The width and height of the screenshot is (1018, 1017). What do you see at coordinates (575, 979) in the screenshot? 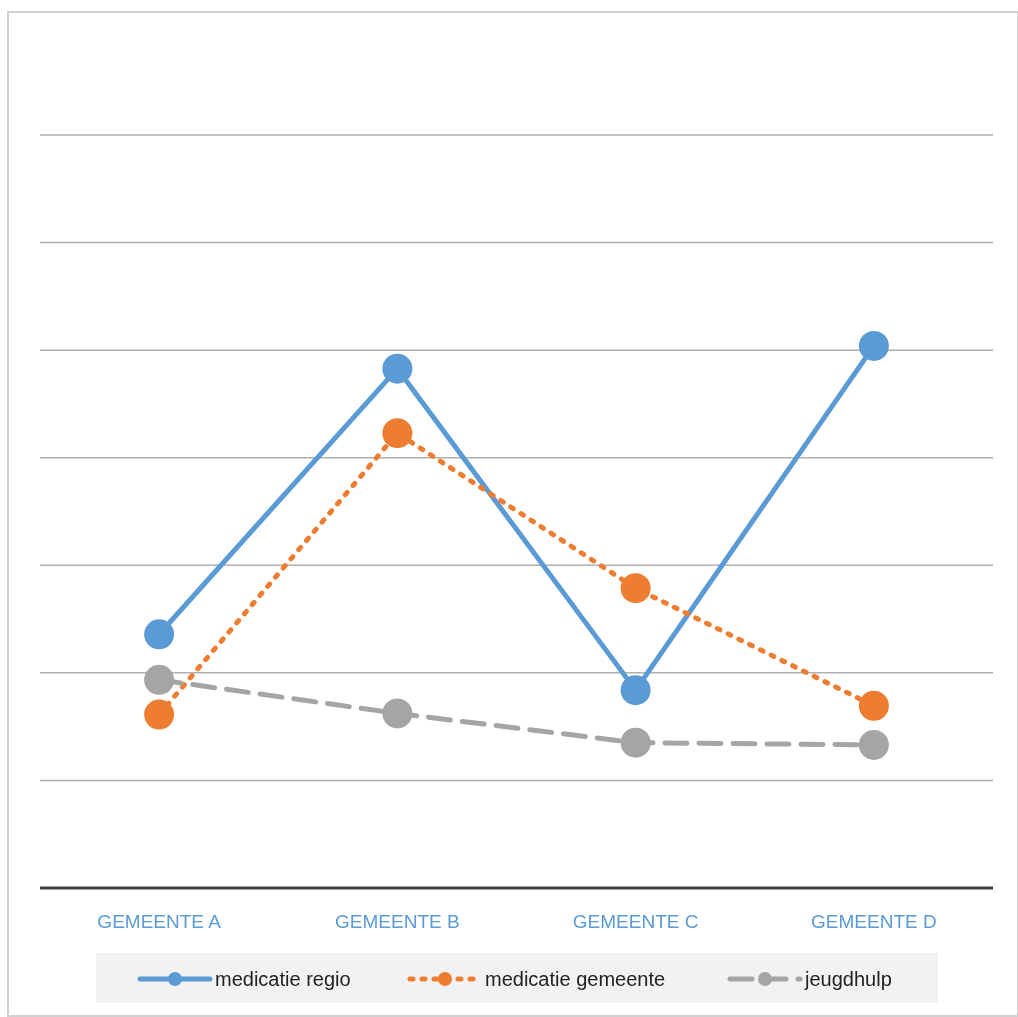
I see `legend-label: medicatie gemeente` at bounding box center [575, 979].